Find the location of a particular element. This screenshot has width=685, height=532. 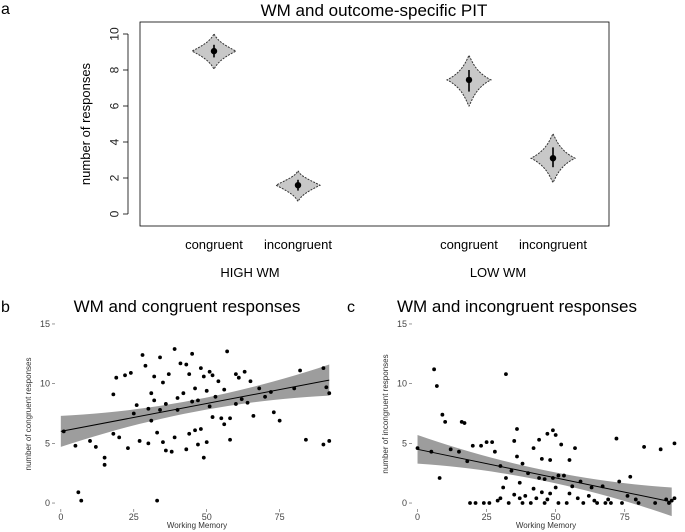

panel-a-cat-high-congruent: congruent is located at coordinates (214, 244).